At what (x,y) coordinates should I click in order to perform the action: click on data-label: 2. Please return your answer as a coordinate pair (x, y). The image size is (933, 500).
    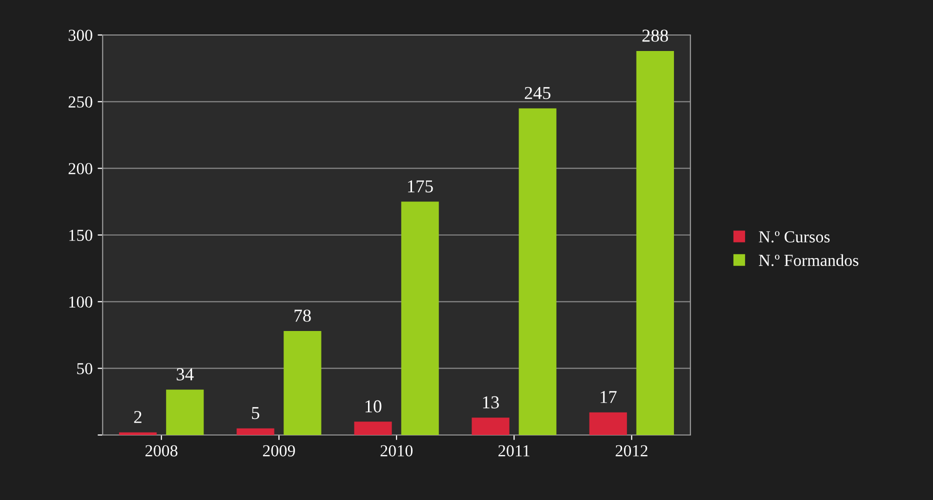
    Looking at the image, I should click on (138, 416).